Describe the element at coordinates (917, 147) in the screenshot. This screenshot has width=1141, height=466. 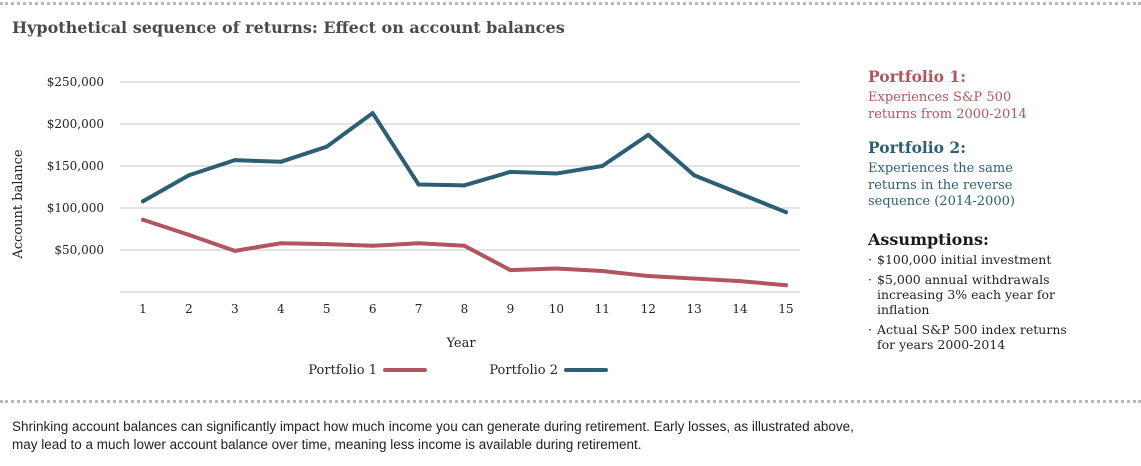
I see `portfolio2-heading: Portfolio 2:` at that location.